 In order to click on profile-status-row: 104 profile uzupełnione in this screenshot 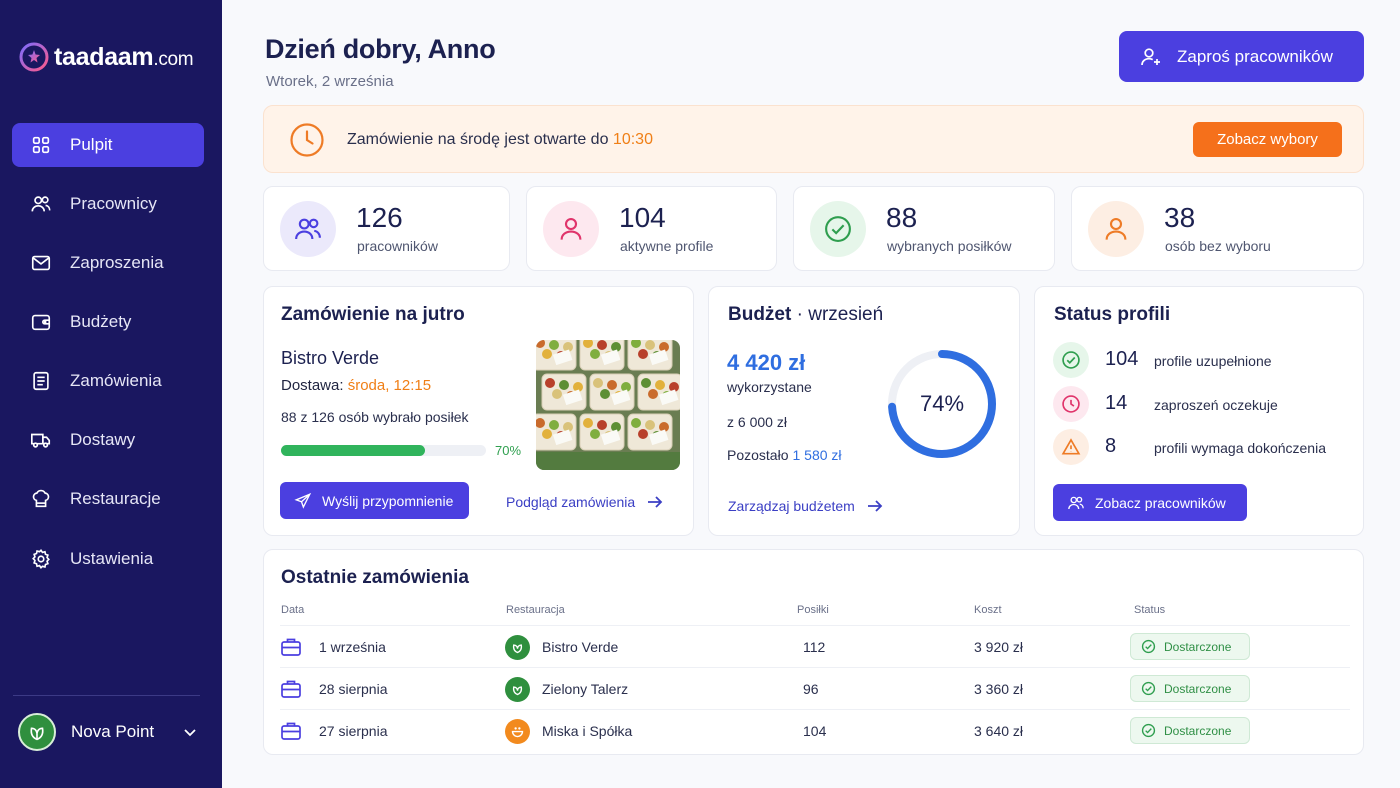, I will do `click(1203, 360)`.